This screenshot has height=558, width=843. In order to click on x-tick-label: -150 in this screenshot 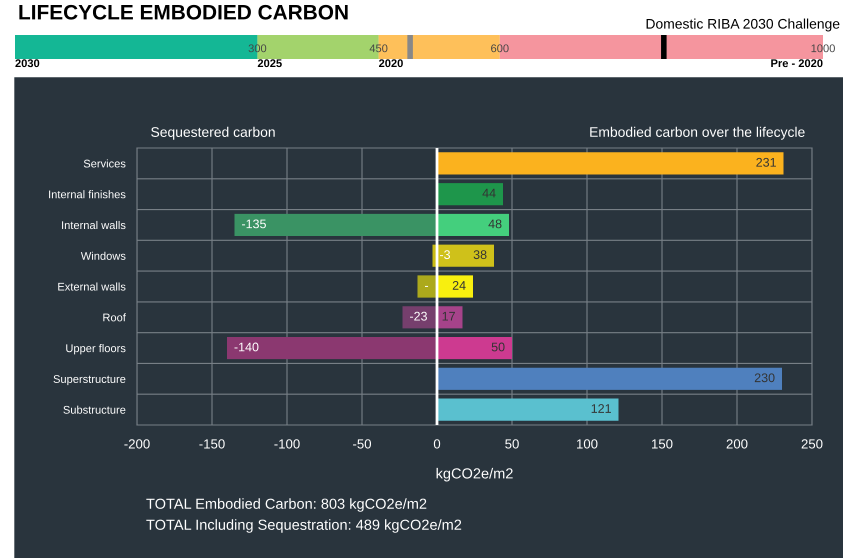, I will do `click(212, 444)`.